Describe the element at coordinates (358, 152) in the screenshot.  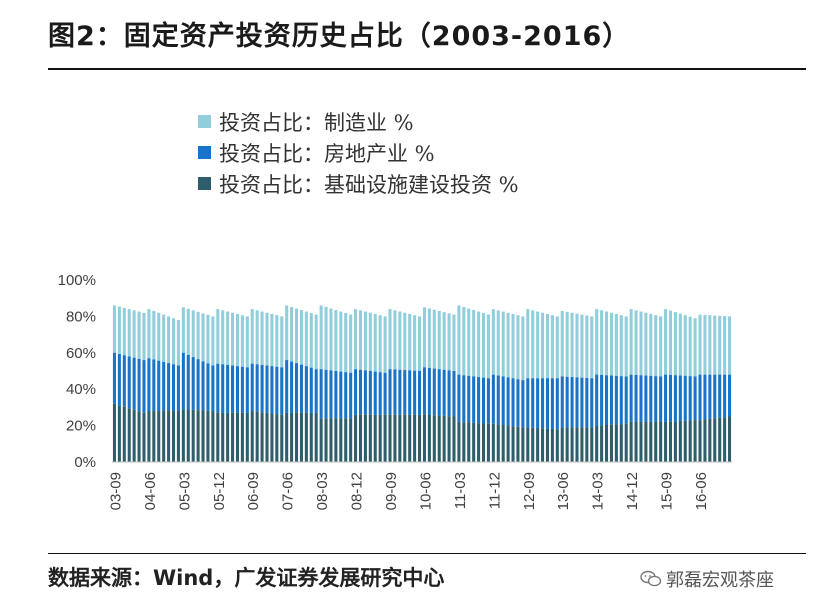
I see `legend-item-real-estate: 投资占比：房地产业 %` at that location.